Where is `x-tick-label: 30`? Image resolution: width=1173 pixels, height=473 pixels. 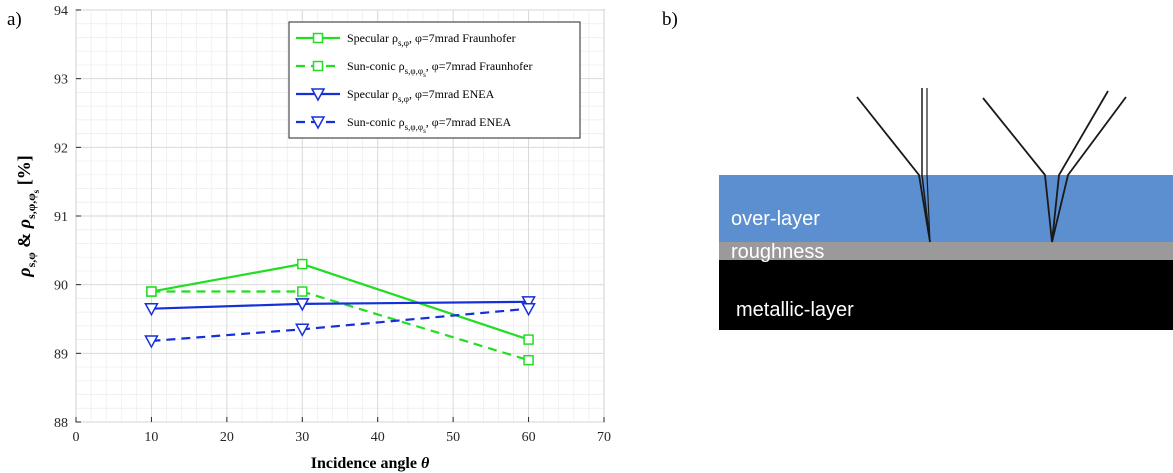
x-tick-label: 30 is located at coordinates (302, 437).